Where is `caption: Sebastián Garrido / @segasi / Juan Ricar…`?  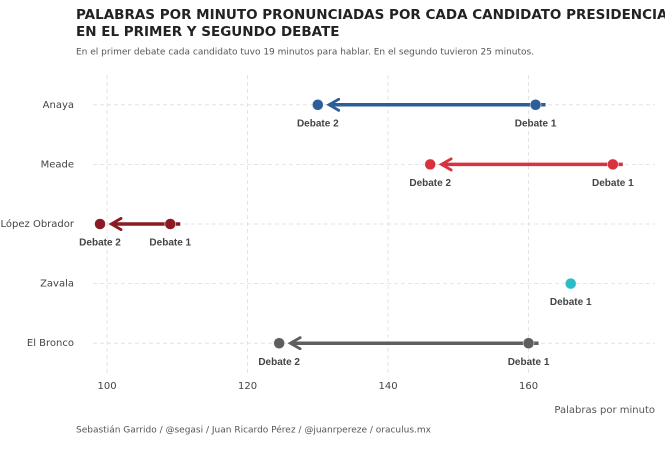 caption: Sebastián Garrido / @segasi / Juan Ricar… is located at coordinates (254, 430).